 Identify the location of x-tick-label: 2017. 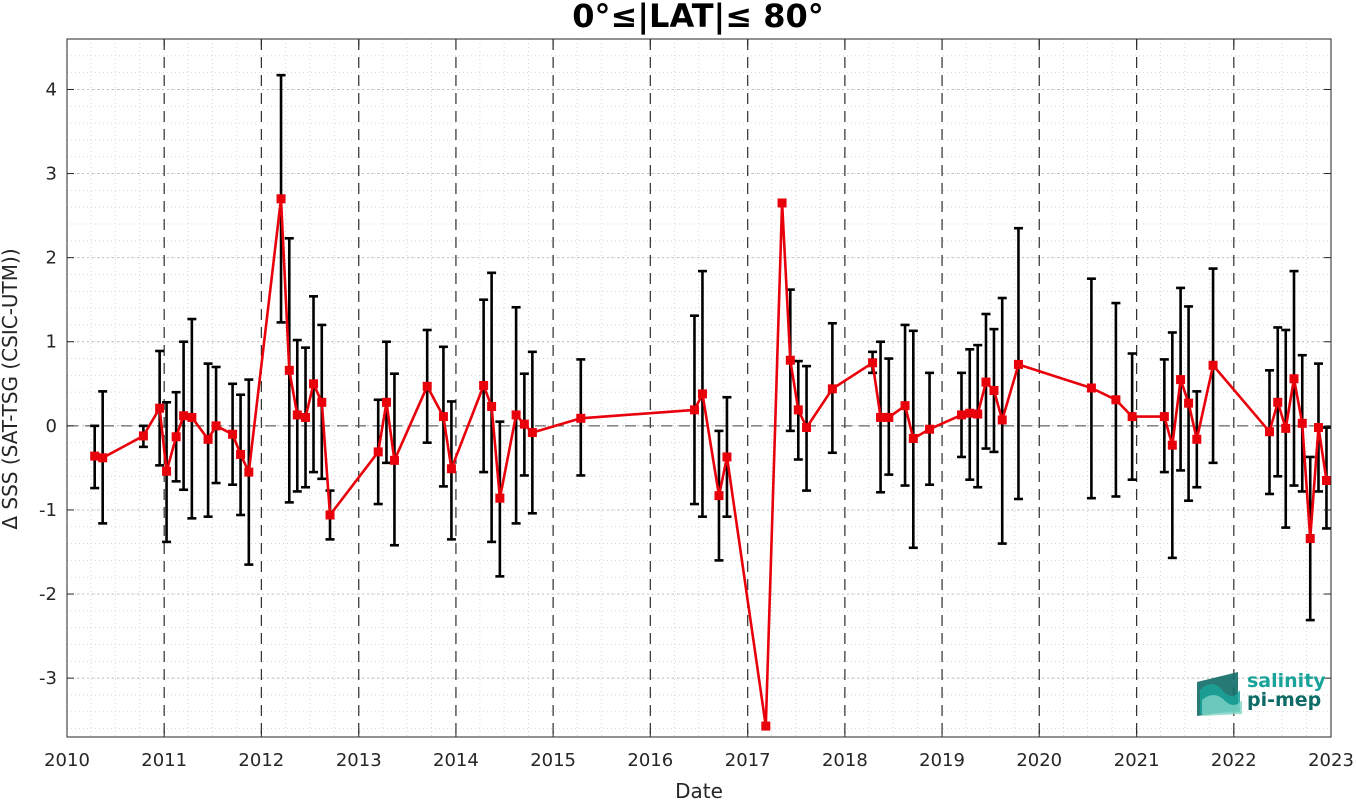
(748, 760).